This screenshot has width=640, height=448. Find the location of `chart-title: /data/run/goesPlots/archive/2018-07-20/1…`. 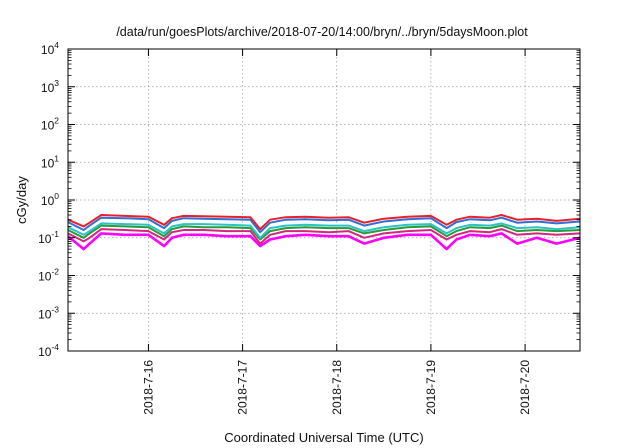

chart-title: /data/run/goesPlots/archive/2018-07-20/1… is located at coordinates (322, 32).